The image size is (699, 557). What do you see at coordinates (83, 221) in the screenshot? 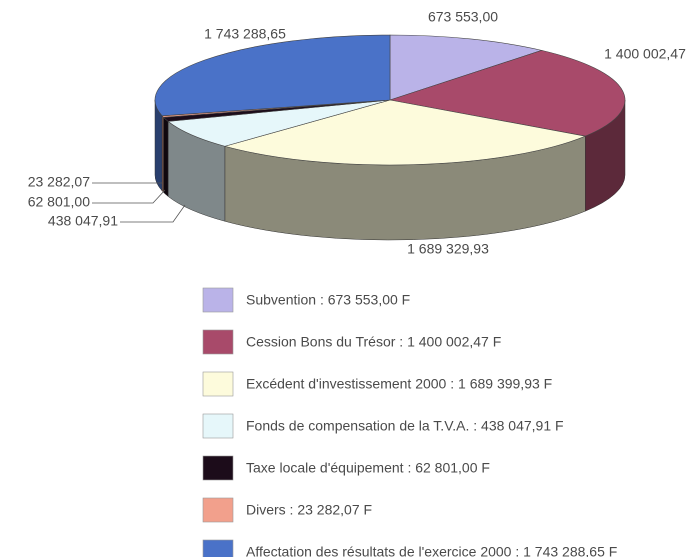
I see `data-label: 438 047,91` at bounding box center [83, 221].